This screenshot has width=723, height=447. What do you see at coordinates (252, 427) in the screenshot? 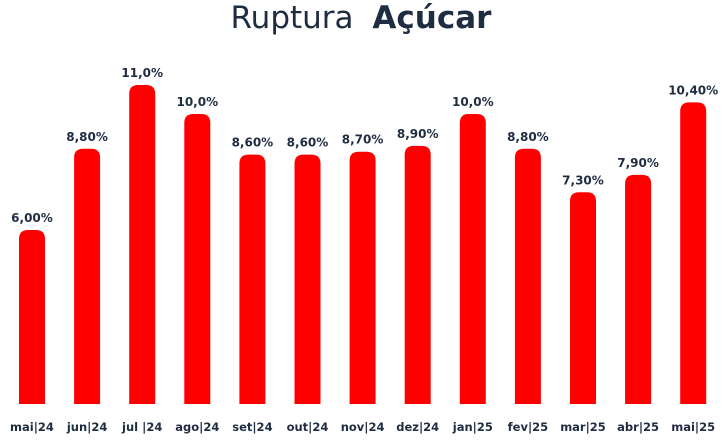
I see `x-tick-label-4: set|24` at bounding box center [252, 427].